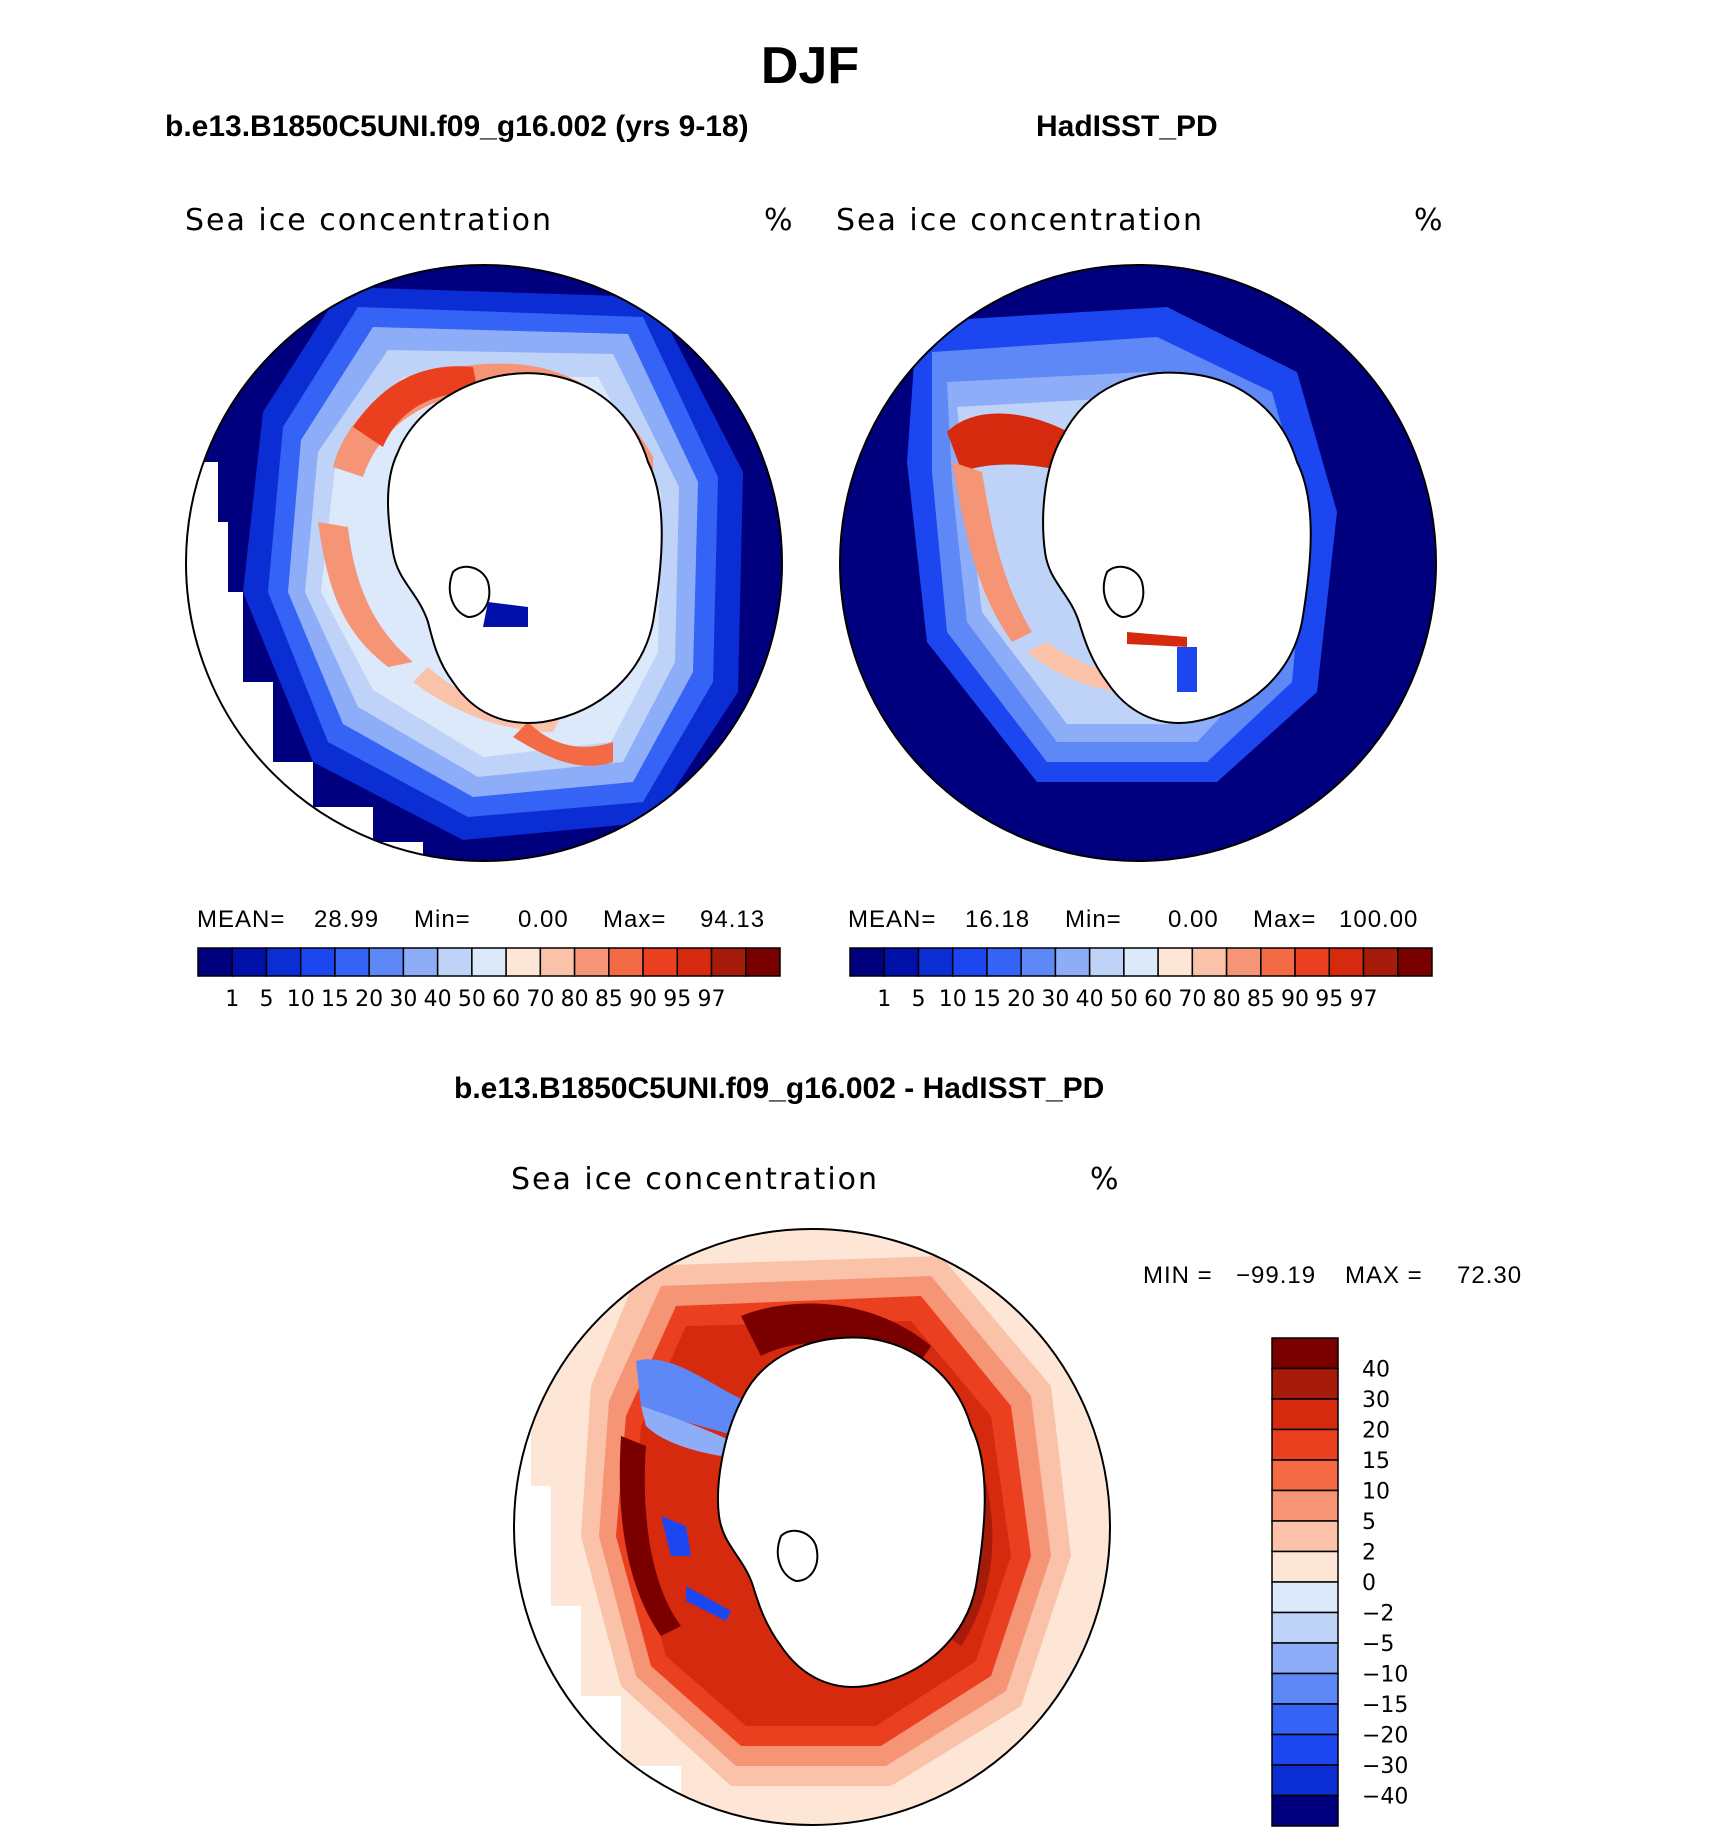 Image resolution: width=1710 pixels, height=1837 pixels. Describe the element at coordinates (369, 220) in the screenshot. I see `panel-1-variable-label: Sea ice concentration` at that location.